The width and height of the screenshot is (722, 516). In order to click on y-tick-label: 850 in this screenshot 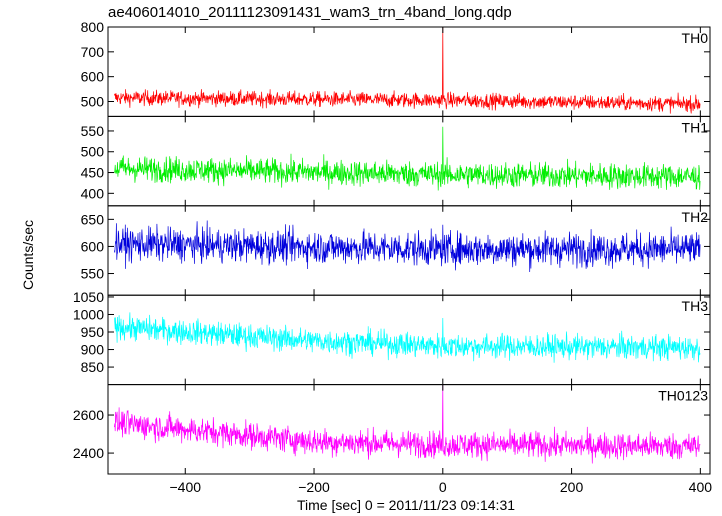, I will do `click(93, 367)`.